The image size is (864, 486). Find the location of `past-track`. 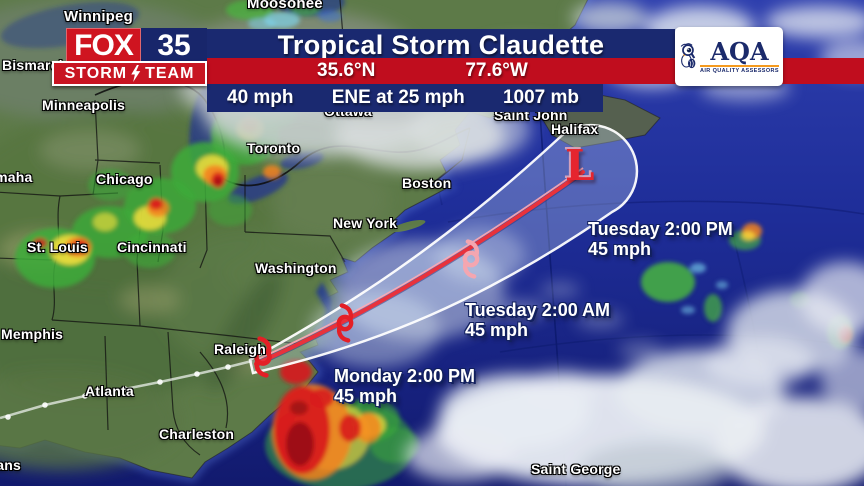

past-track is located at coordinates (126, 389).